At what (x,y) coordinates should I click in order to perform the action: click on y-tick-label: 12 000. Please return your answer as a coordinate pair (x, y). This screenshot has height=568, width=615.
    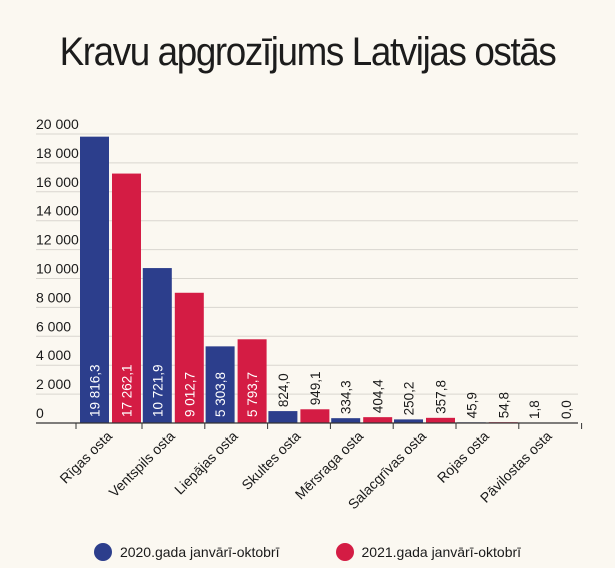
    Looking at the image, I should click on (57, 240).